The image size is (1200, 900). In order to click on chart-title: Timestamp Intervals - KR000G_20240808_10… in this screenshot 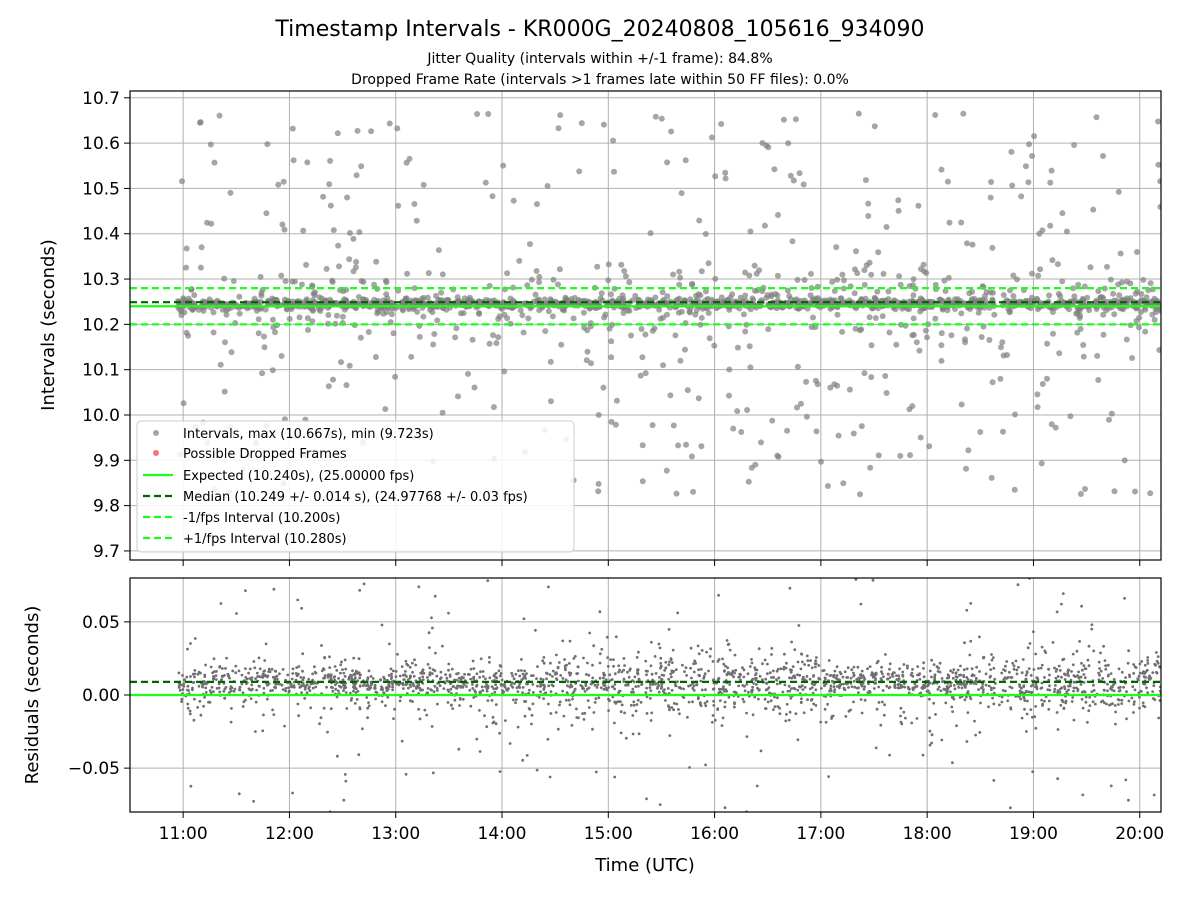, I will do `click(599, 29)`.